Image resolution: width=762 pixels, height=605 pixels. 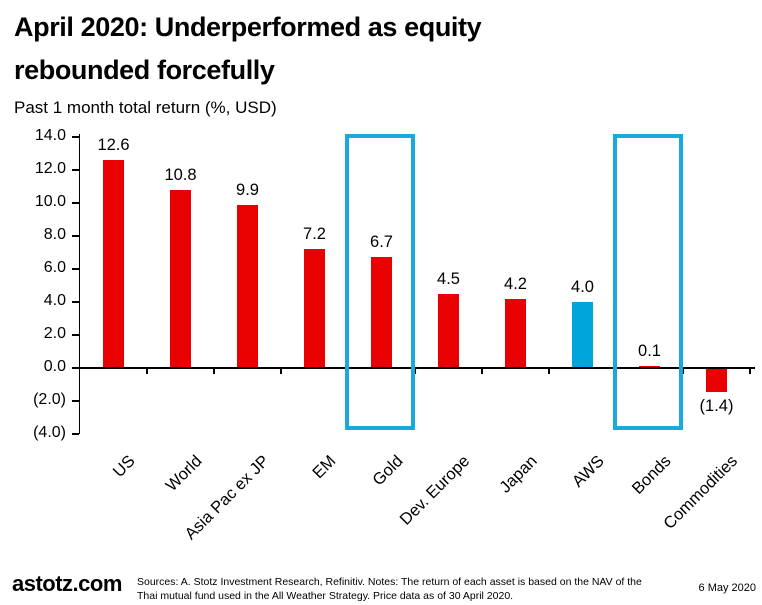 What do you see at coordinates (651, 475) in the screenshot?
I see `x-label-bonds: Bonds` at bounding box center [651, 475].